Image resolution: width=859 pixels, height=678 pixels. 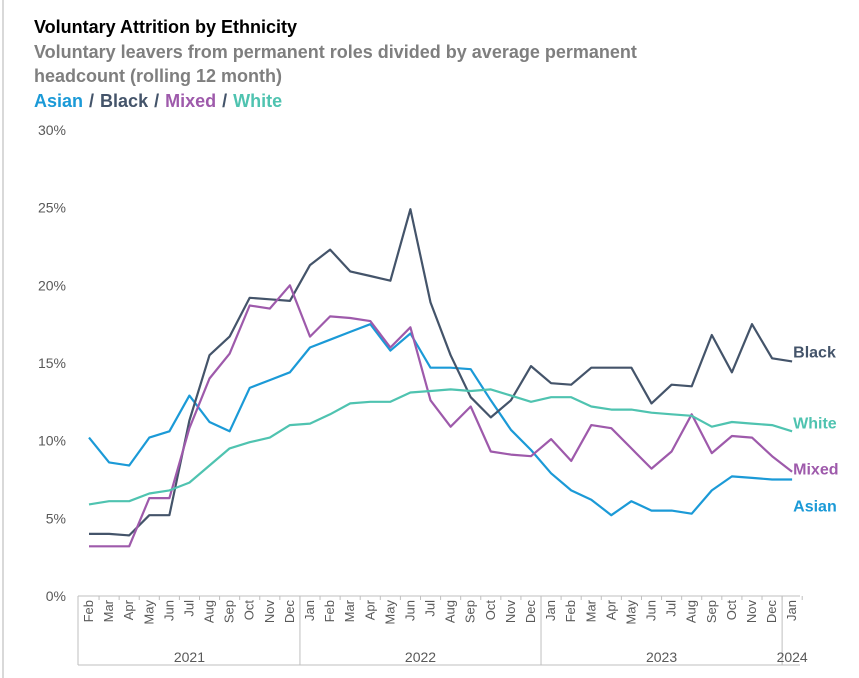 I want to click on series-end-label: White, so click(x=815, y=423).